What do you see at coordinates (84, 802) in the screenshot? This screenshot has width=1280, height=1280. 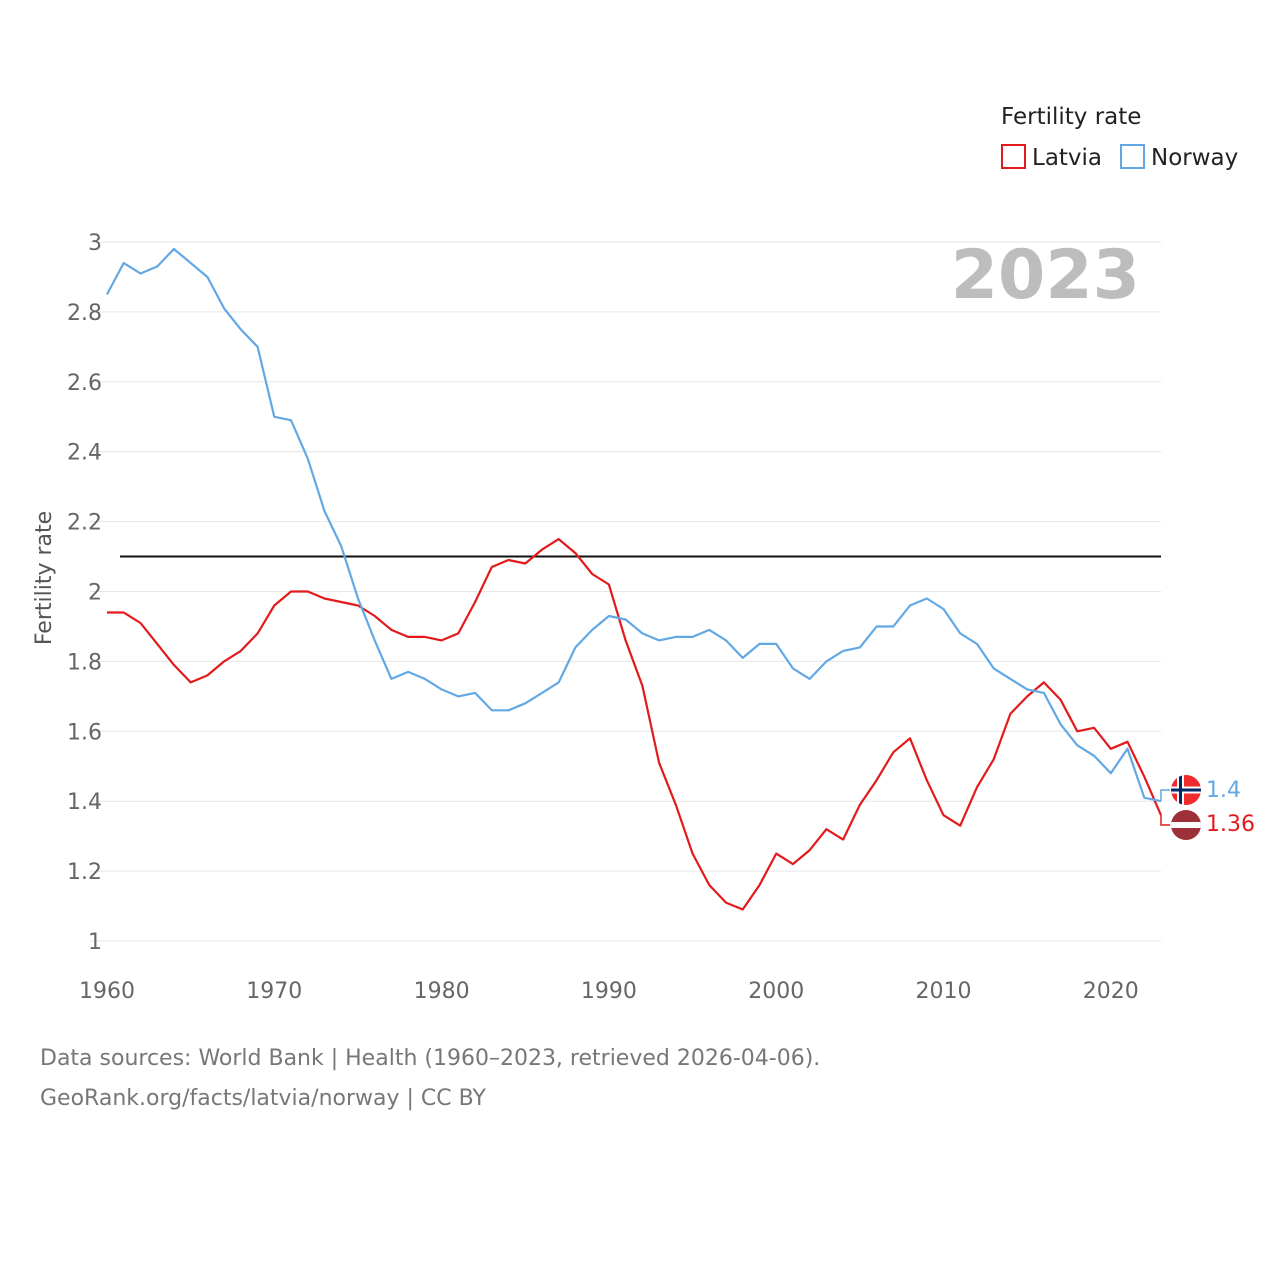 I see `y-tick-label: 1.4` at bounding box center [84, 802].